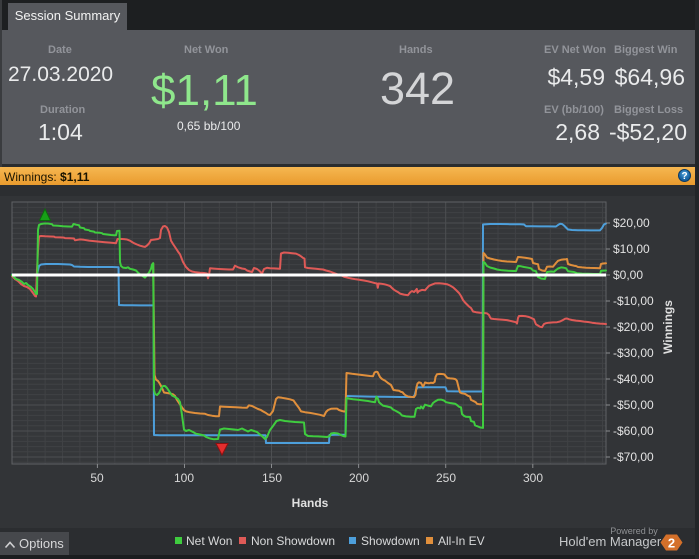 Image resolution: width=699 pixels, height=559 pixels. Describe the element at coordinates (184, 478) in the screenshot. I see `svg-text: 100` at that location.